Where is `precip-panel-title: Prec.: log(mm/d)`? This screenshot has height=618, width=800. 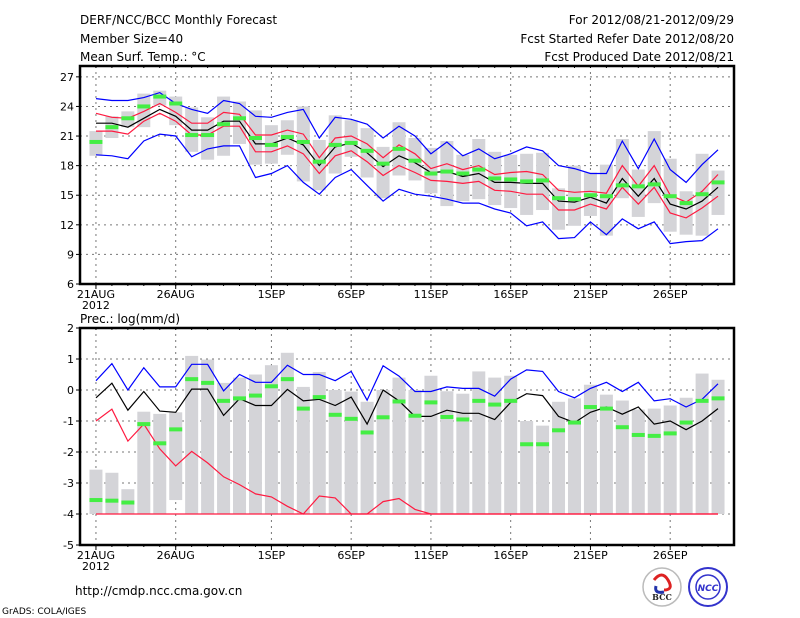
precip-panel-title: Prec.: log(mm/d) is located at coordinates (130, 319).